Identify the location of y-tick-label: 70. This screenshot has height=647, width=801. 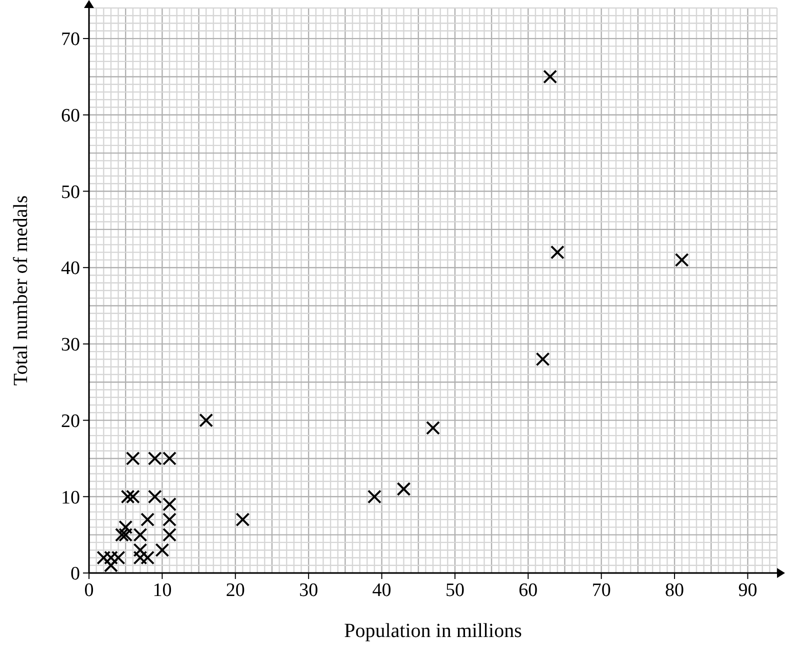
(70, 39).